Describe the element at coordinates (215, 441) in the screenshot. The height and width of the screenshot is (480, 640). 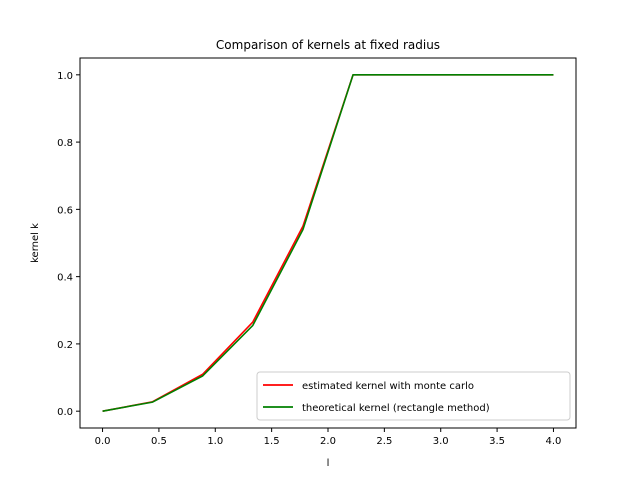
I see `x-tick-label: 1.0` at that location.